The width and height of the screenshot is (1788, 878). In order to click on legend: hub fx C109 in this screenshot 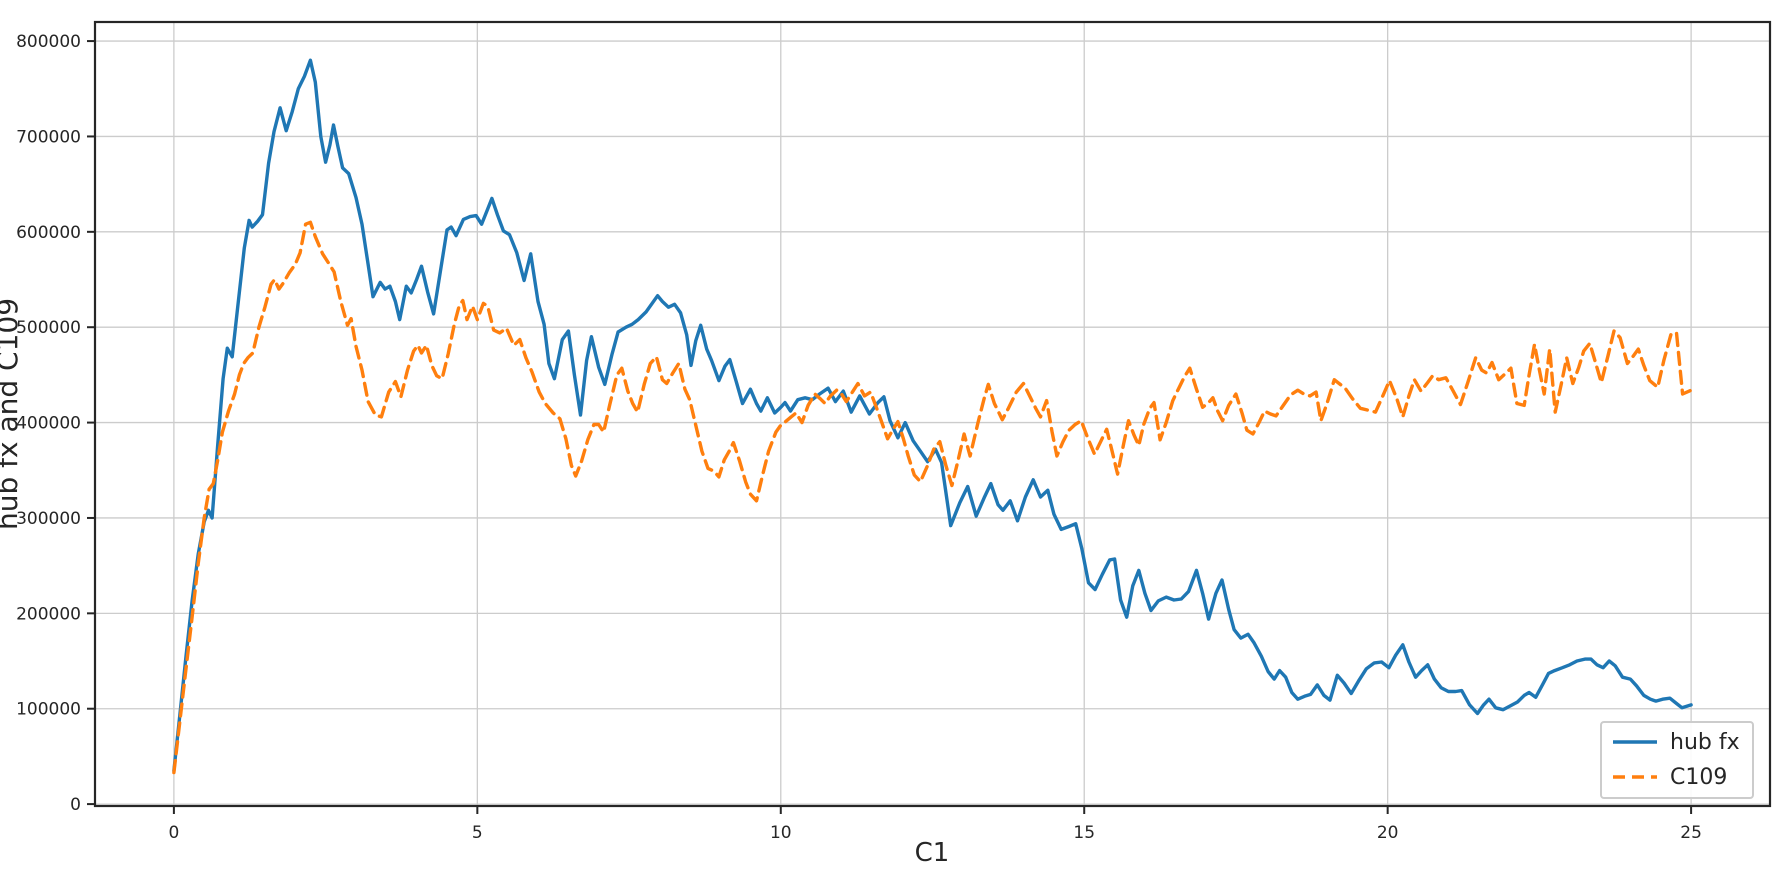, I will do `click(1677, 760)`.